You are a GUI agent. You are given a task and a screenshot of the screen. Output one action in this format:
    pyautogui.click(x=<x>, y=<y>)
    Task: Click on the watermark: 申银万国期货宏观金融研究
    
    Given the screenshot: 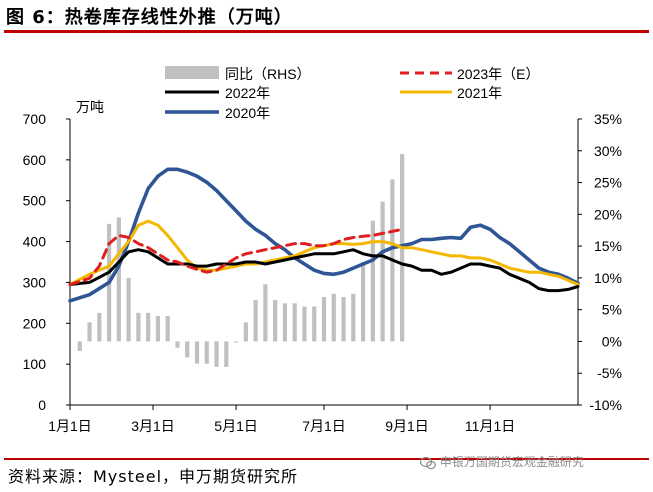 What is the action you would take?
    pyautogui.click(x=502, y=461)
    